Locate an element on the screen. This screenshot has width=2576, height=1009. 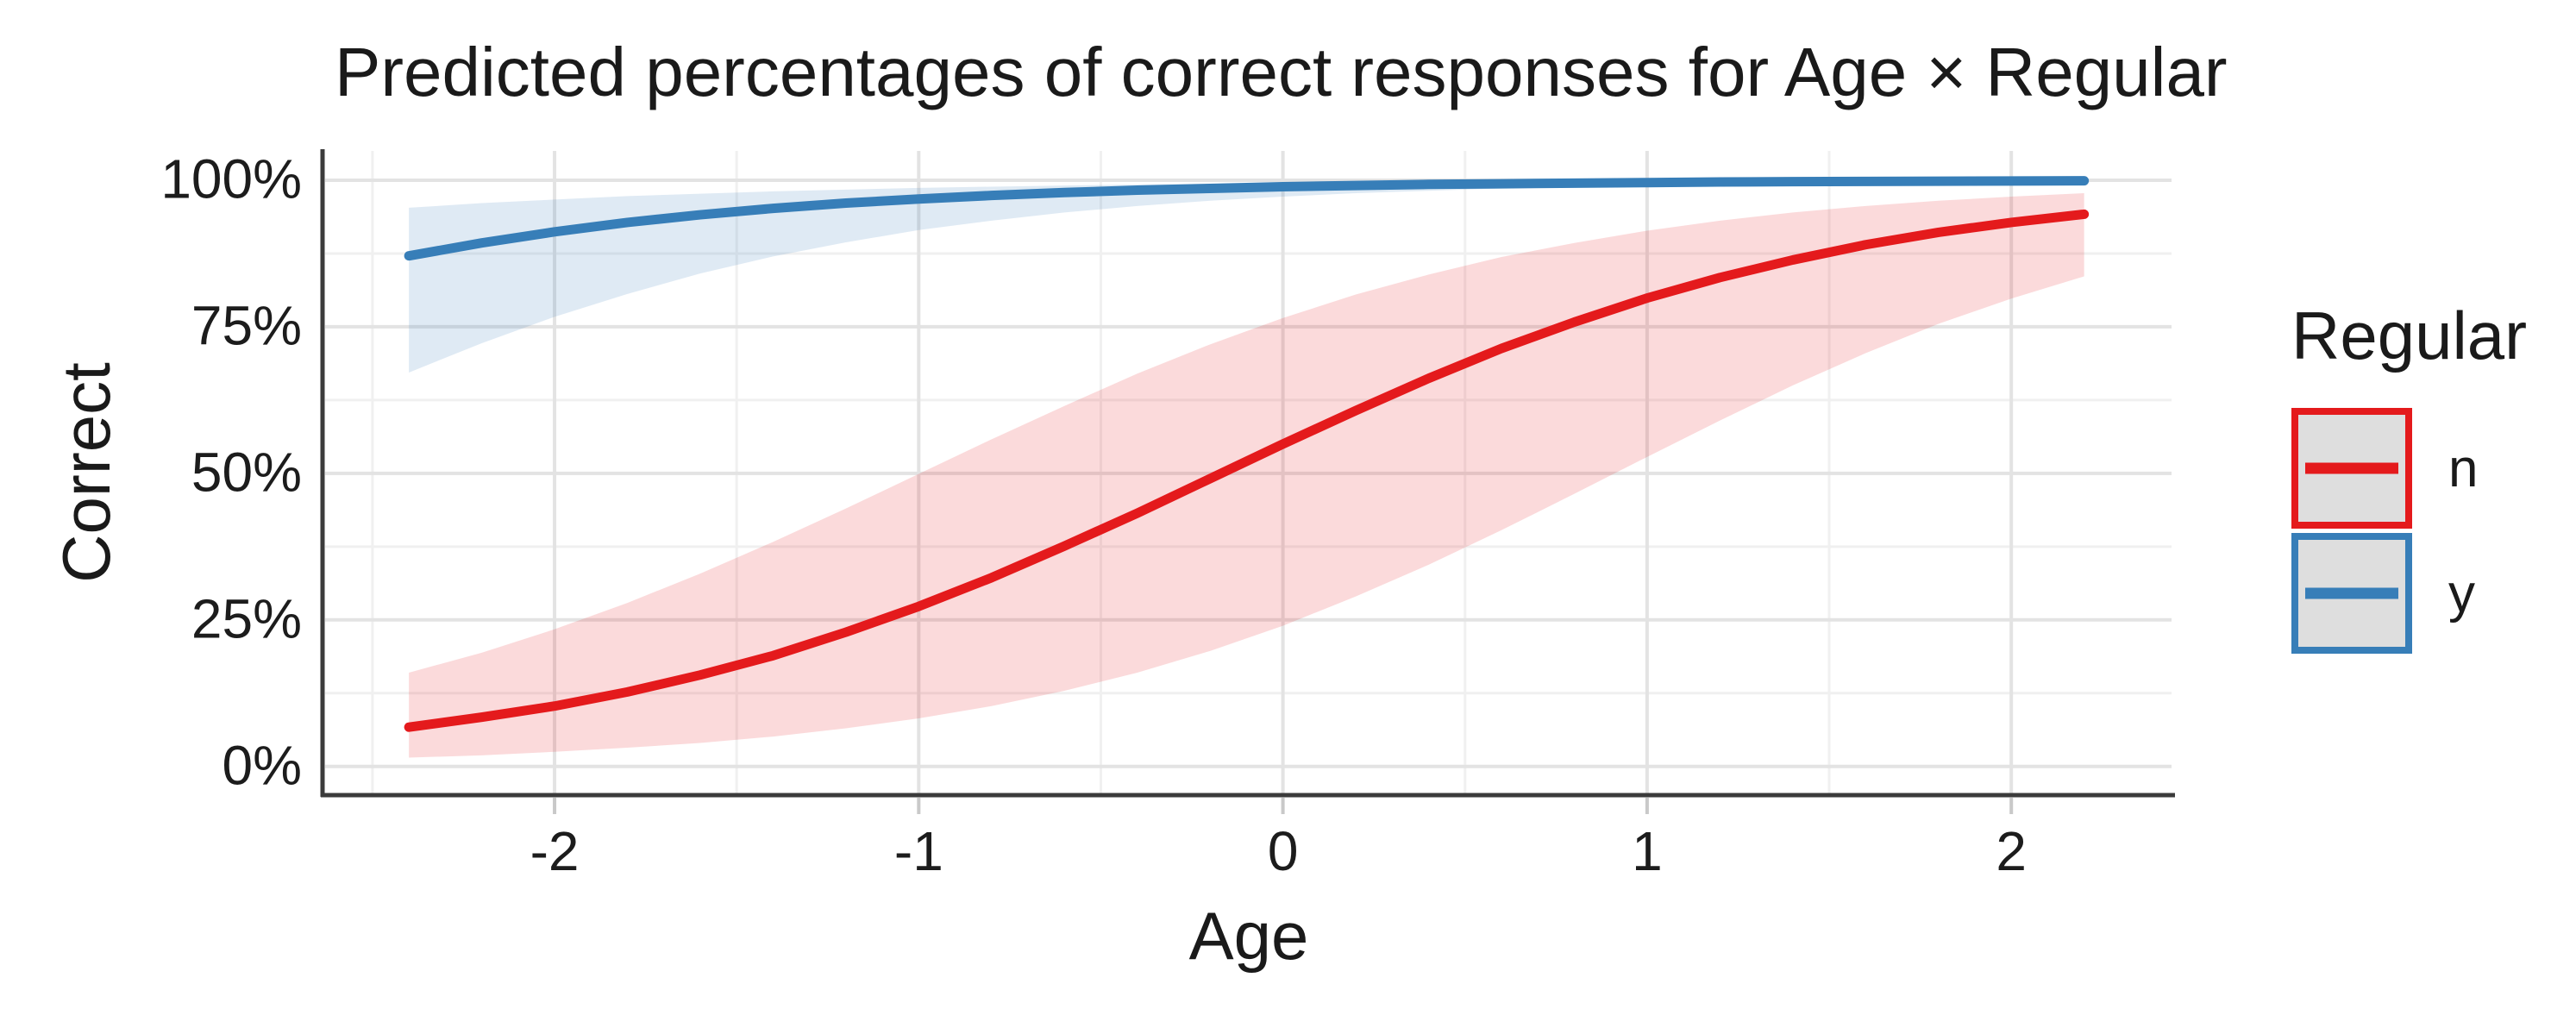
y-tick-label: 50% is located at coordinates (246, 472).